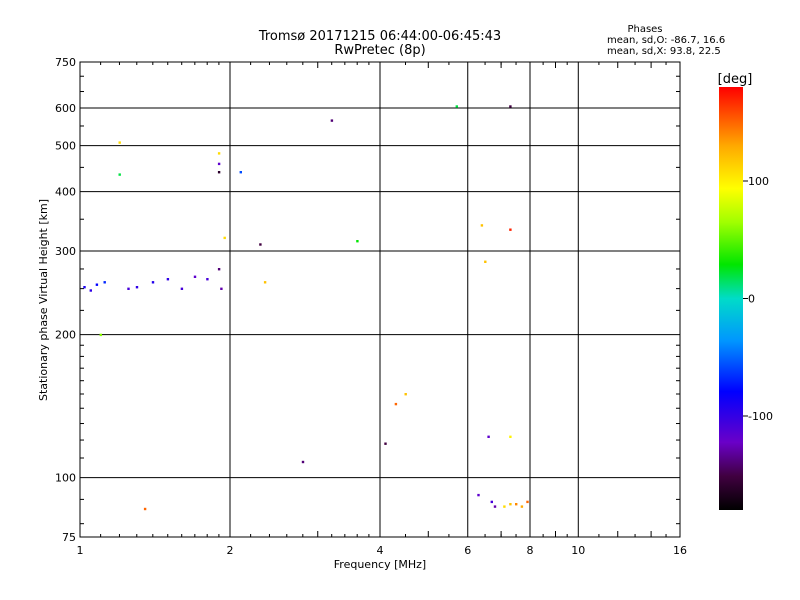  I want to click on y-tick-label: 400, so click(65, 192).